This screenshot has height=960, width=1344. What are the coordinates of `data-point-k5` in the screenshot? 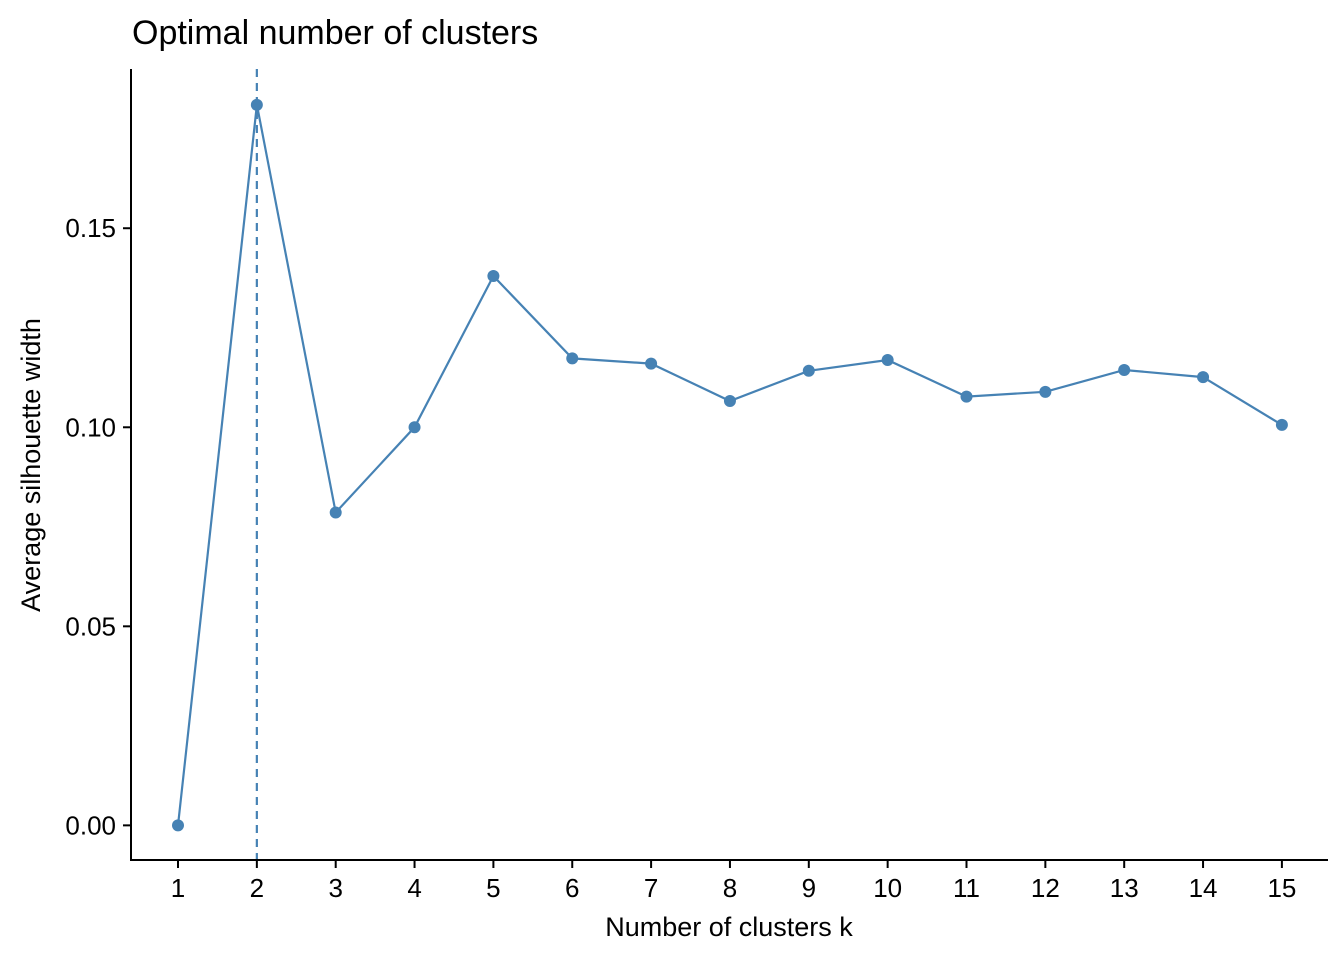 It's located at (493, 276).